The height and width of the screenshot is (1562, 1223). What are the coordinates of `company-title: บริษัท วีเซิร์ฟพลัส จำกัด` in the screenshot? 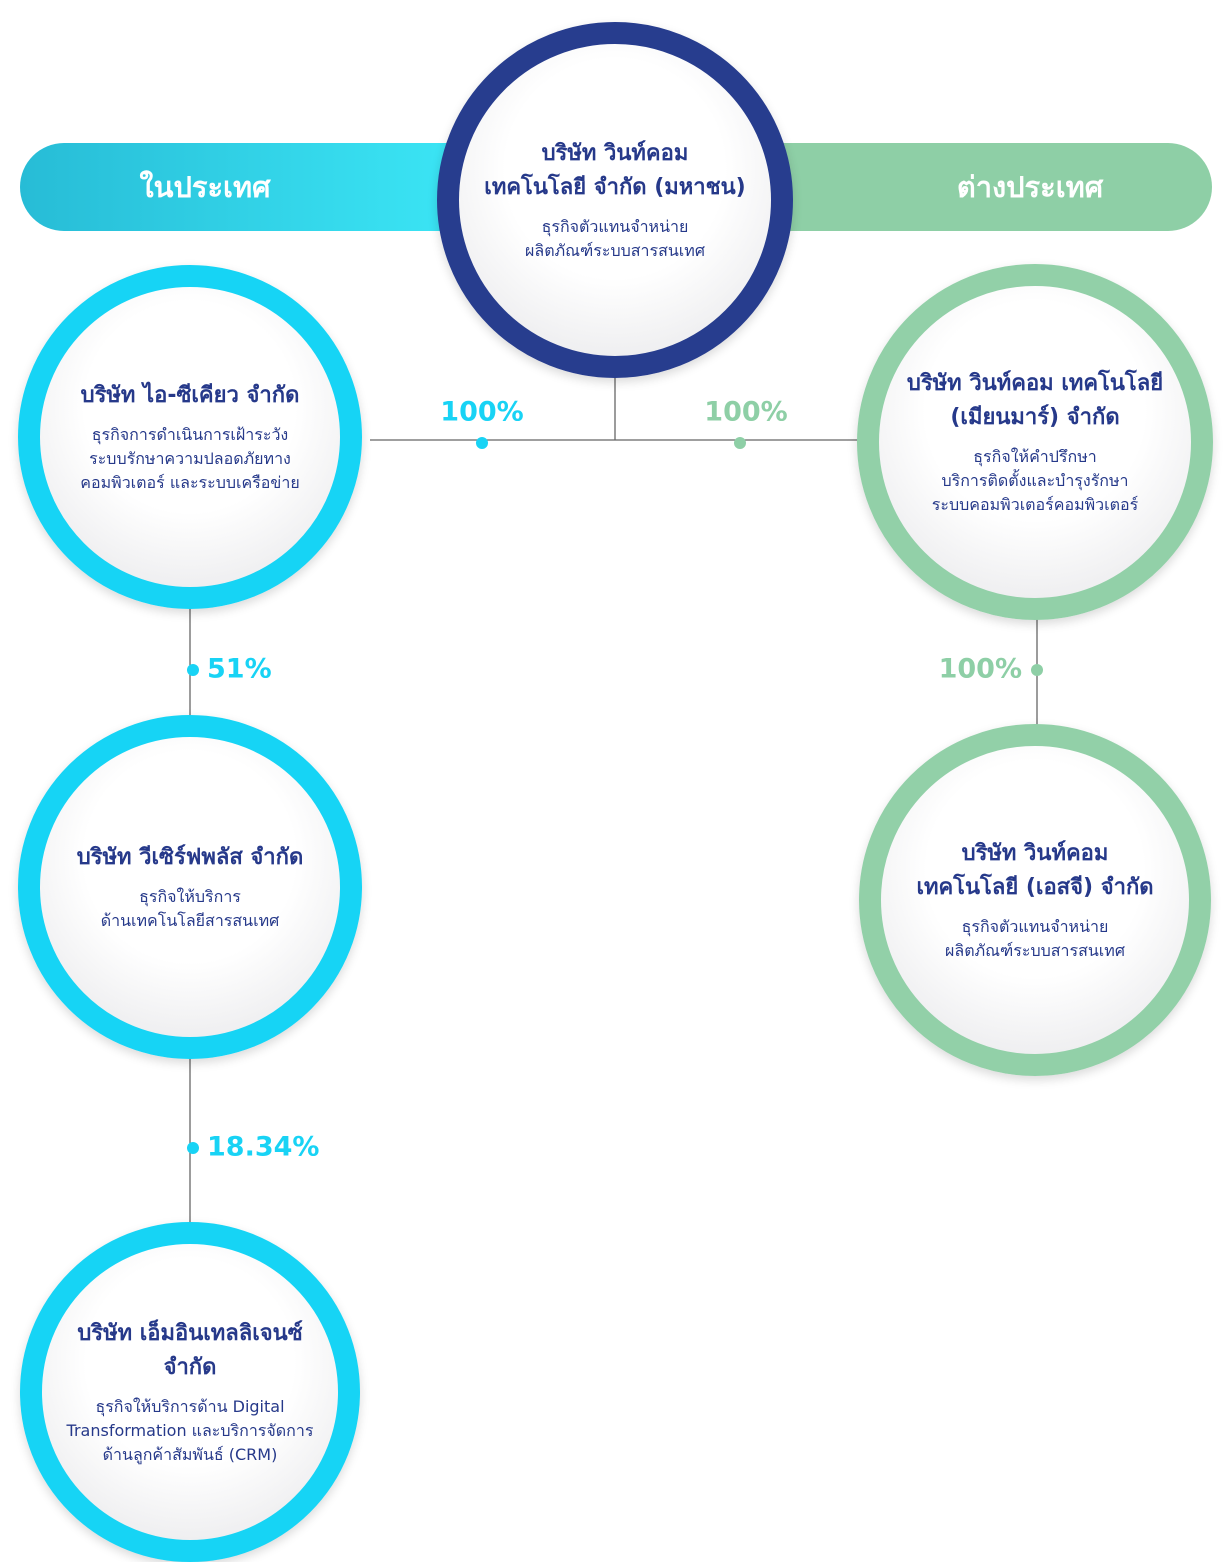 It's located at (190, 858).